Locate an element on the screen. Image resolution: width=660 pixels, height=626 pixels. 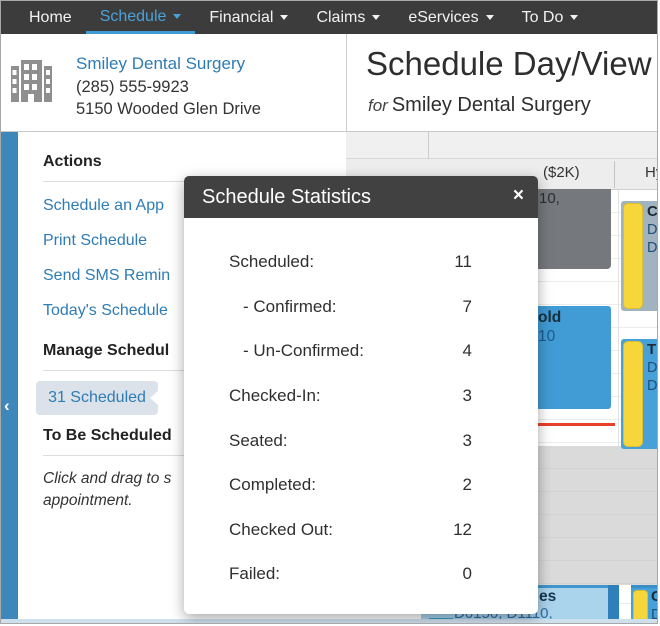
stat-label: Failed: is located at coordinates (255, 574).